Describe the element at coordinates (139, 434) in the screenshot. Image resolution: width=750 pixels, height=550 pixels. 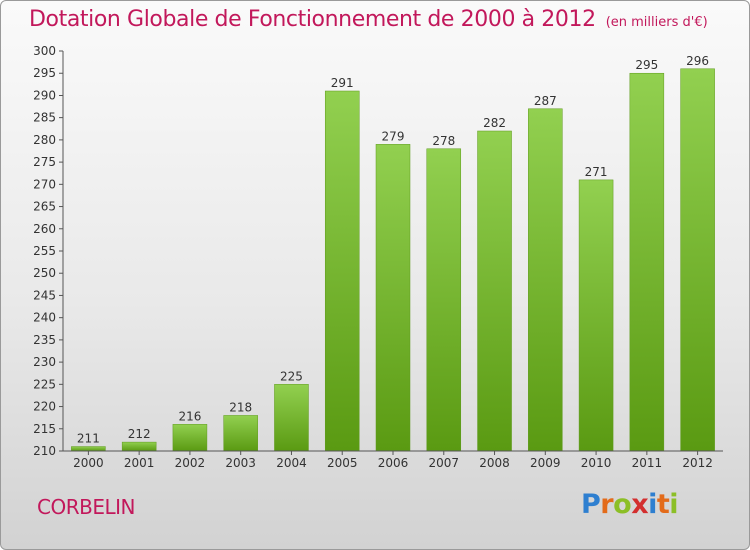
I see `bar-value-label: 212` at that location.